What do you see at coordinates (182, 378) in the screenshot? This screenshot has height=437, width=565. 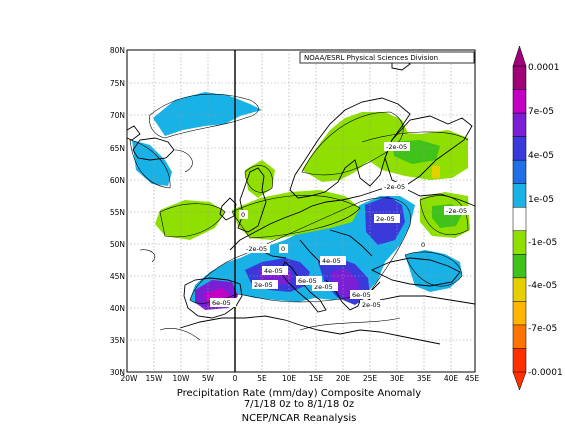 I see `lon-label: 10W` at bounding box center [182, 378].